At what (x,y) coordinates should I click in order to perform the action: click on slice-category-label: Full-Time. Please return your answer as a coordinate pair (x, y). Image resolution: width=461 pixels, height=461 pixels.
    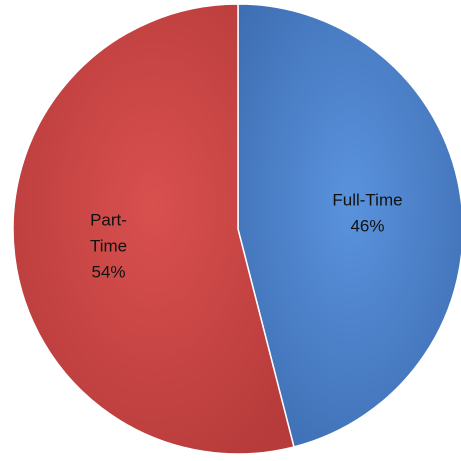
    Looking at the image, I should click on (367, 200).